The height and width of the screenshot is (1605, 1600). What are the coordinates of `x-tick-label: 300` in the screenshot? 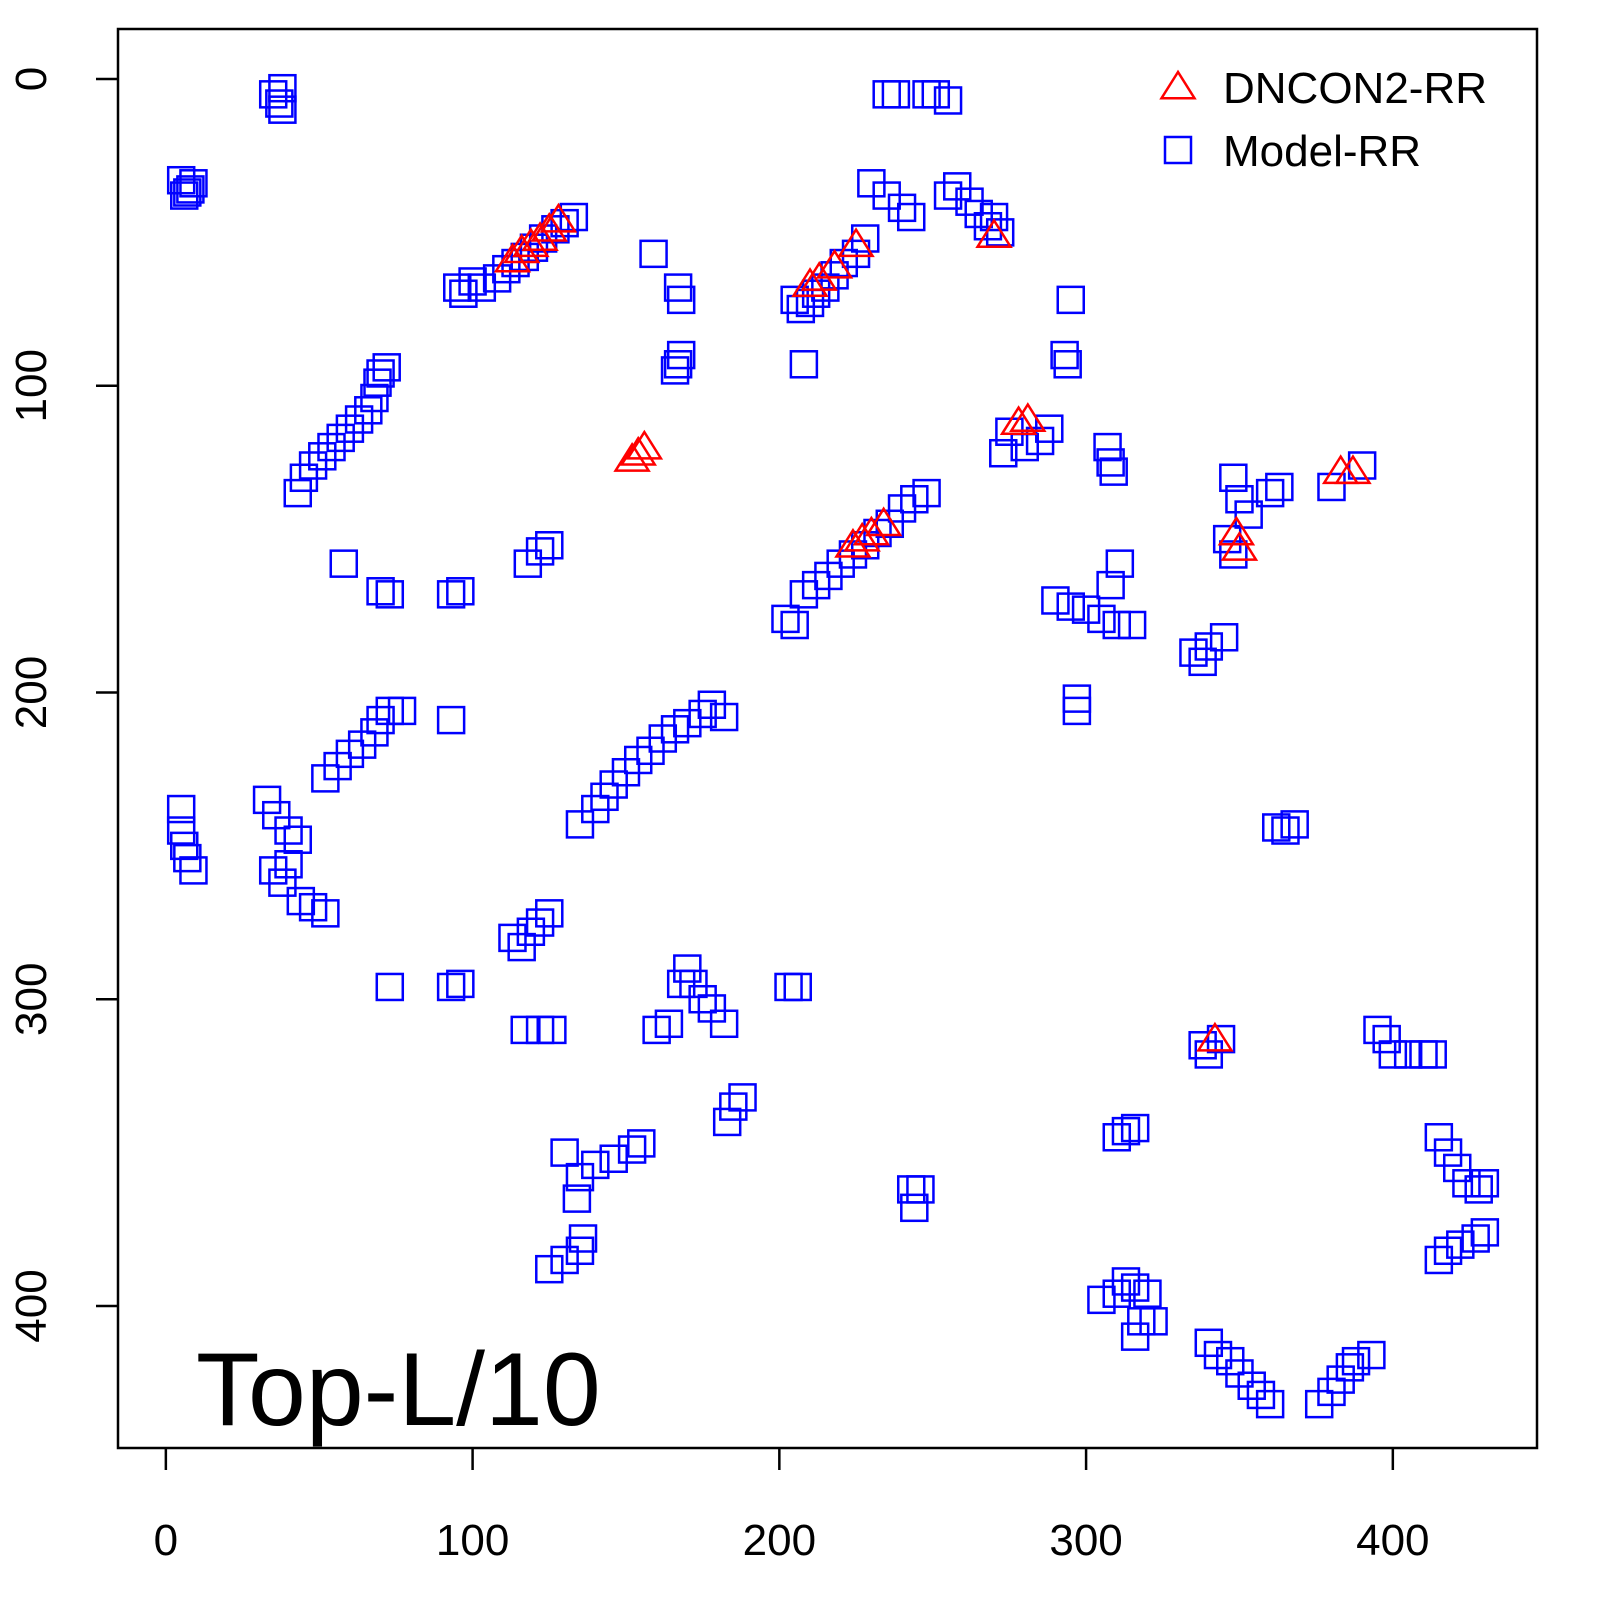 It's located at (1085, 1540).